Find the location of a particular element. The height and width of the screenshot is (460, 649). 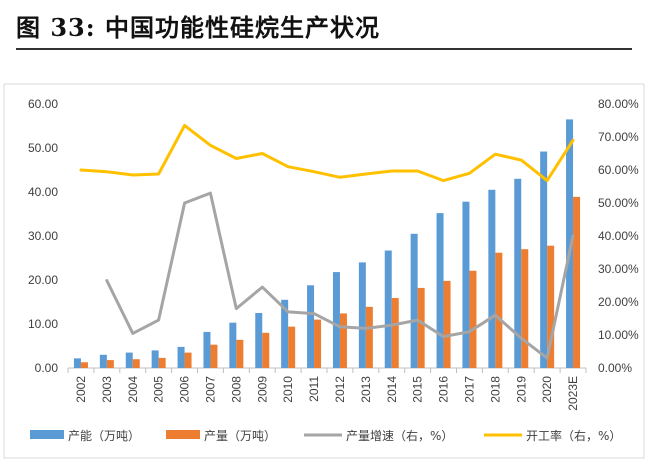

x-axis-tick-label: 2011 is located at coordinates (314, 389).